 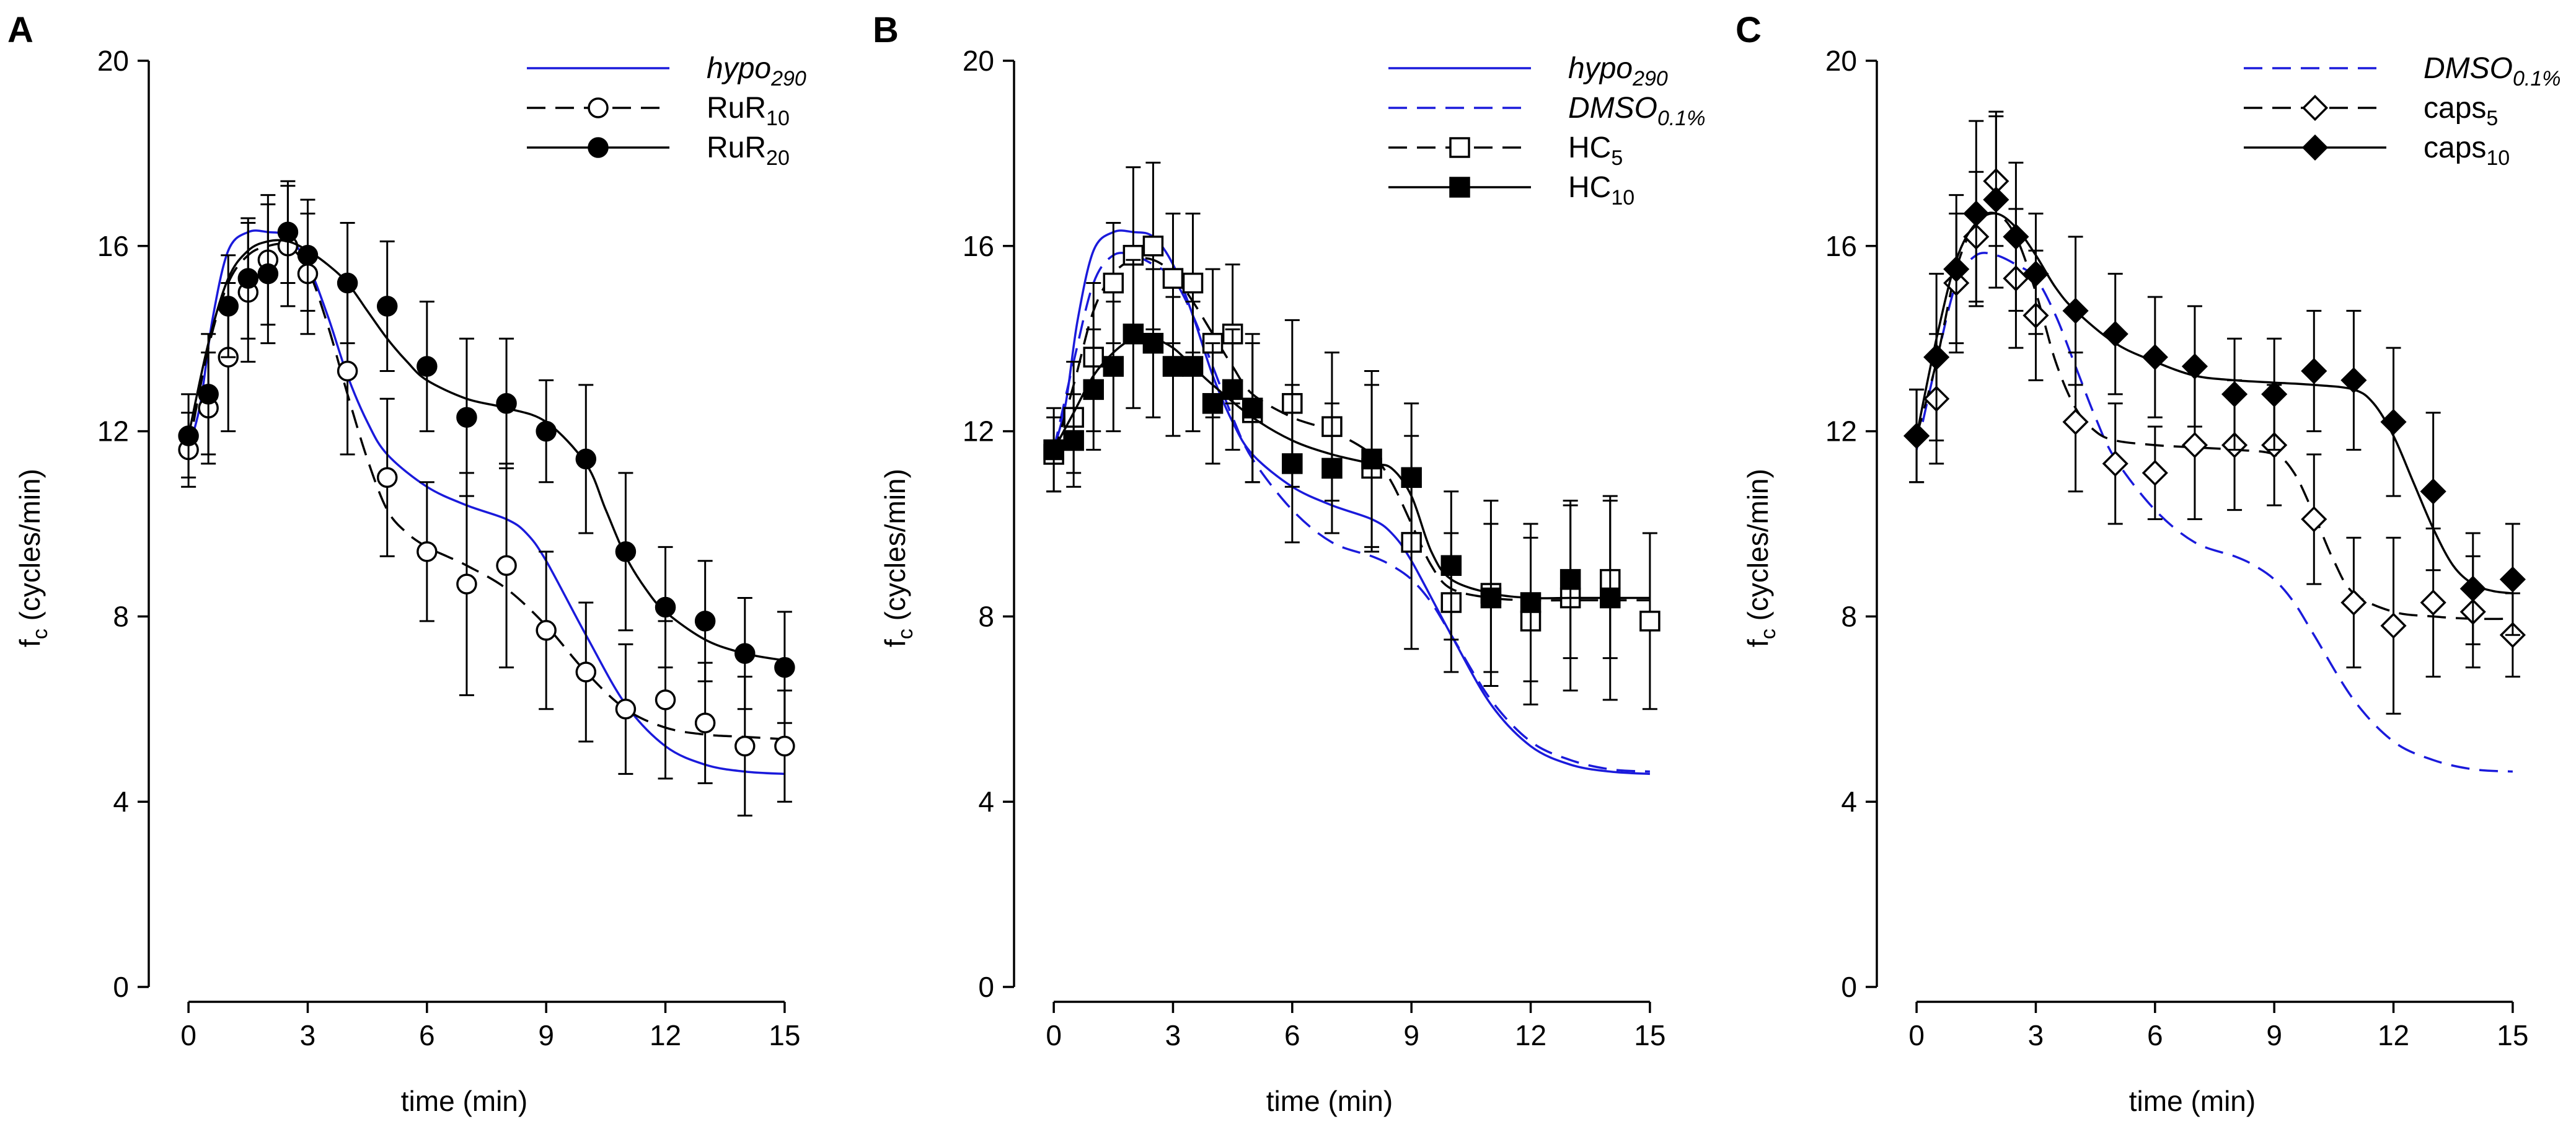 I want to click on series-DMSO0.1%, so click(x=2214, y=512).